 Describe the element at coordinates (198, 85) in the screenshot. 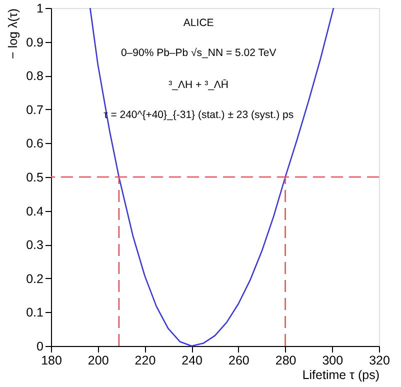

I see `annotation: ³_ΛH + ³_ΛH̄` at that location.